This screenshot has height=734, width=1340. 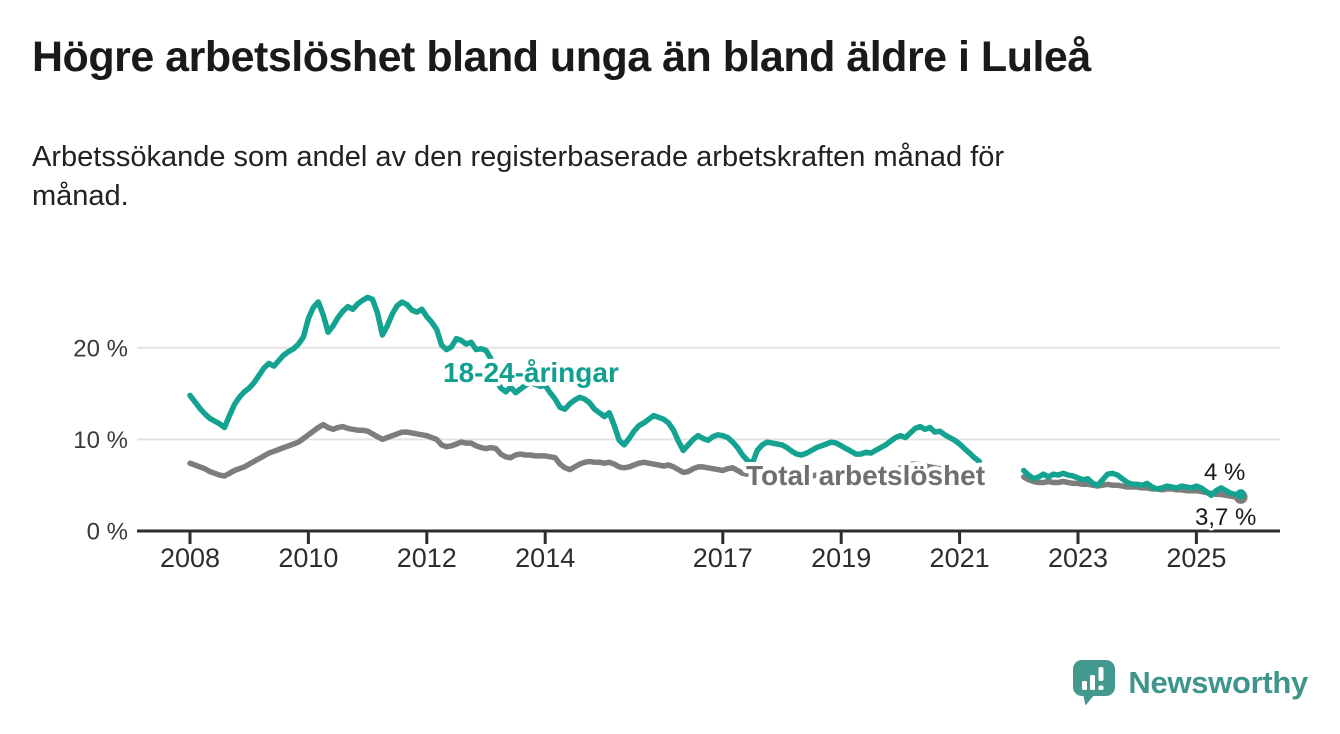 What do you see at coordinates (1218, 682) in the screenshot?
I see `newsworthy-logo-text: Newsworthy` at bounding box center [1218, 682].